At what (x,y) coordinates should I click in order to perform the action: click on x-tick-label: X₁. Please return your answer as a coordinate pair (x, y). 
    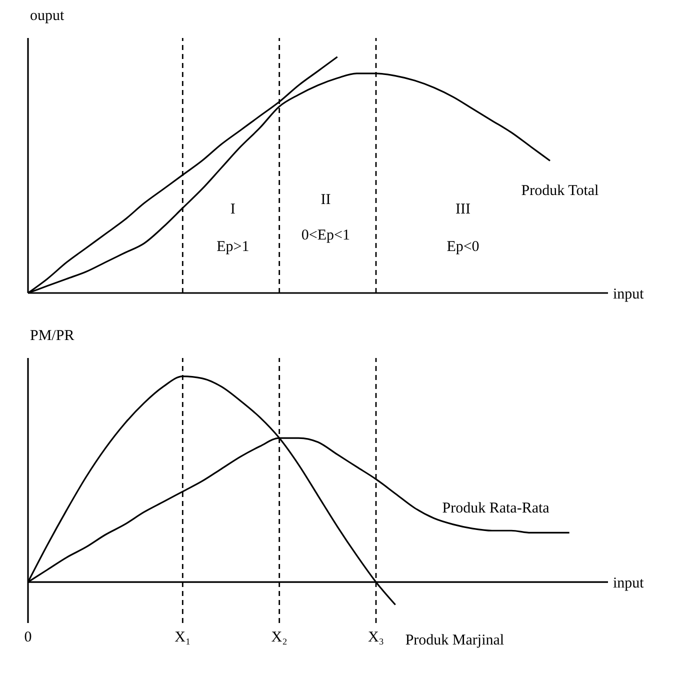
    Looking at the image, I should click on (182, 638).